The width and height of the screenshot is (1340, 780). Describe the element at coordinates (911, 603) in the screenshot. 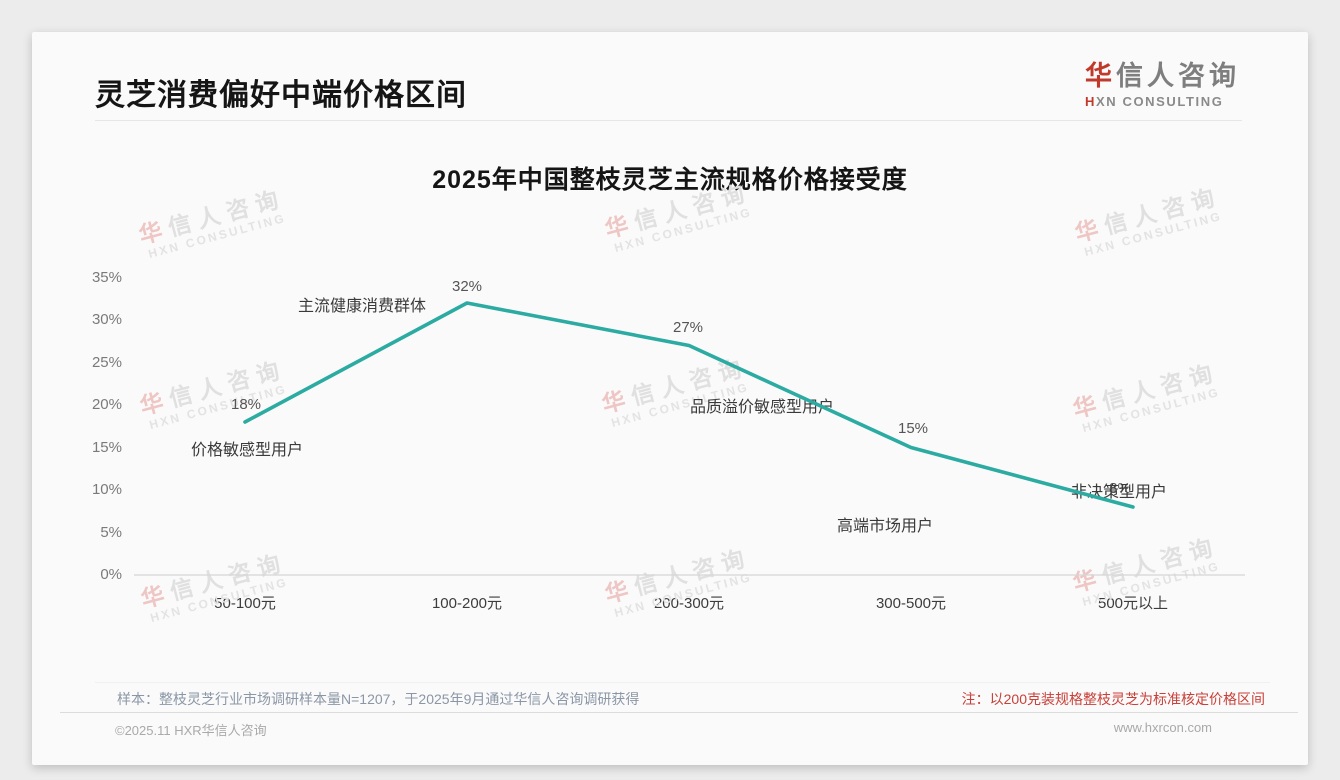

I see `x-tick-label: 300-500元` at that location.